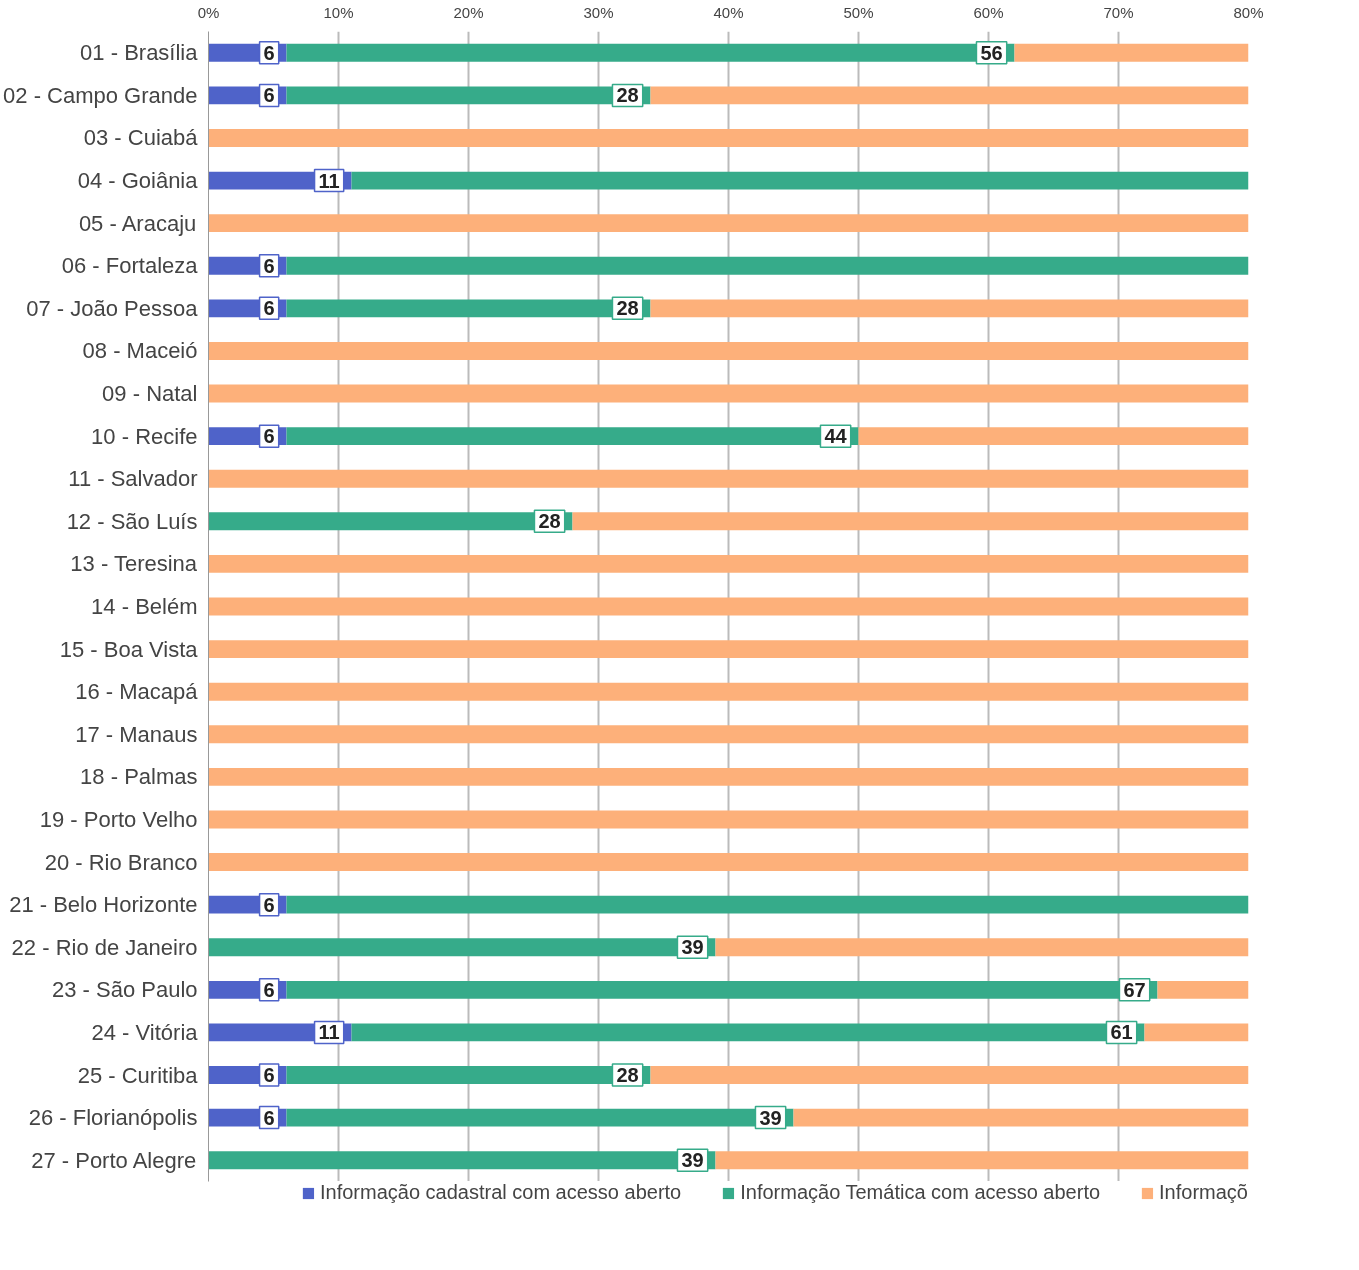  Describe the element at coordinates (124, 990) in the screenshot. I see `y-tick-label: 23 - São Paulo` at that location.